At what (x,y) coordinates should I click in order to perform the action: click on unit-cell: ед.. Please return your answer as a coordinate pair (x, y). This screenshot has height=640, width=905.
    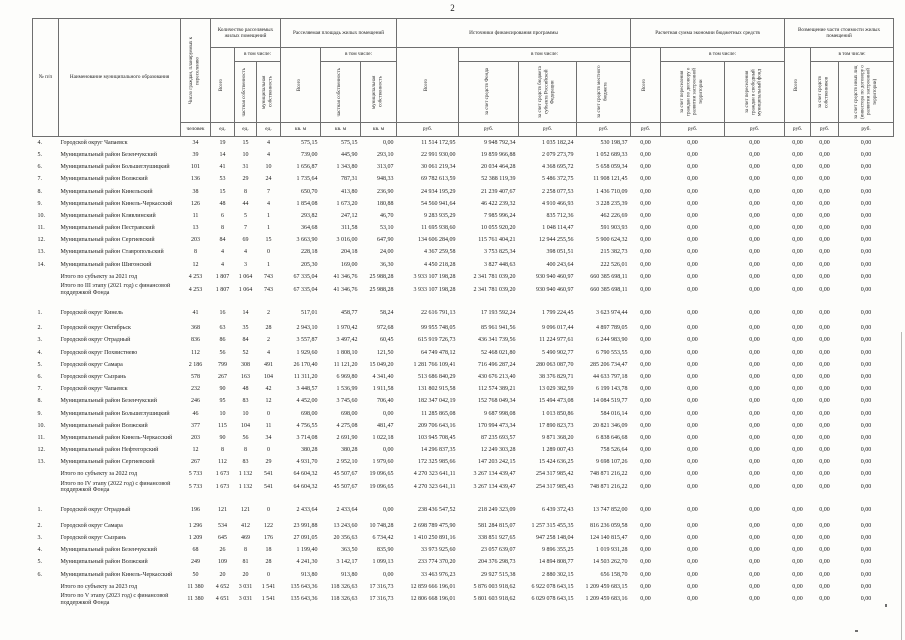
    Looking at the image, I should click on (245, 129).